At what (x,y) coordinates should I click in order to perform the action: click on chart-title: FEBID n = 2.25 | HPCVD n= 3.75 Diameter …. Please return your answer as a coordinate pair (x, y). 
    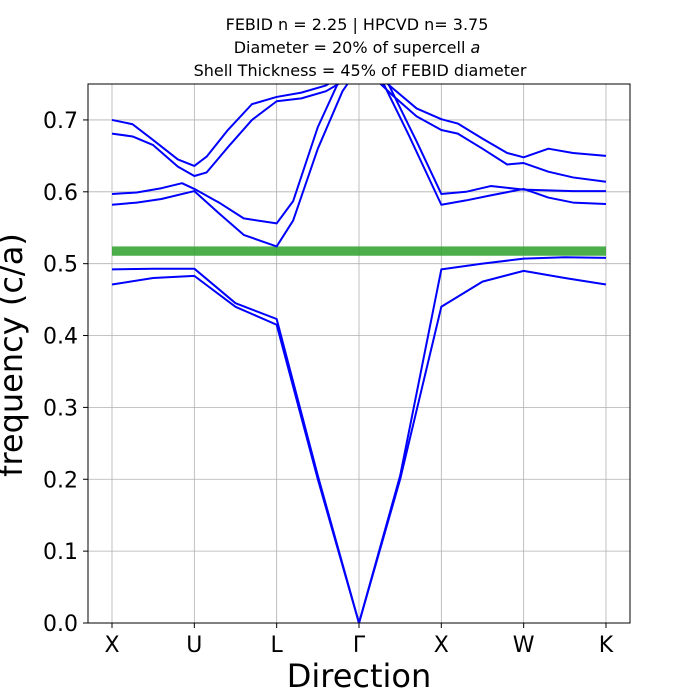
    Looking at the image, I should click on (360, 47).